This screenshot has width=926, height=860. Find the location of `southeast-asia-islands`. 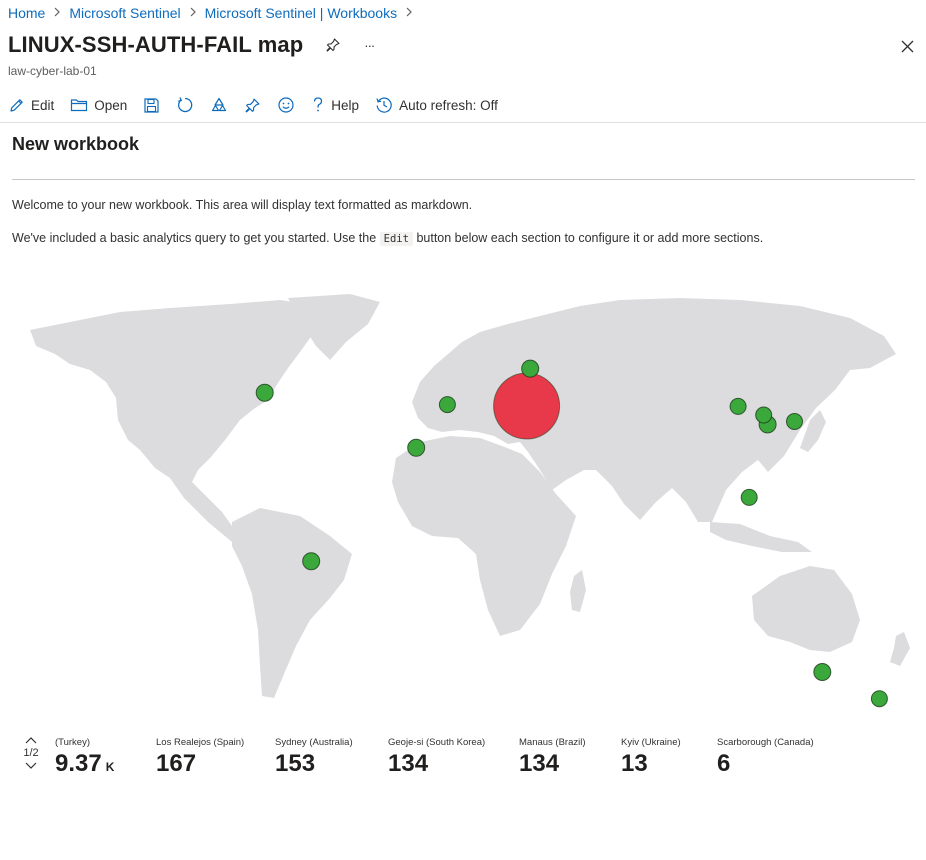

southeast-asia-islands is located at coordinates (761, 537).